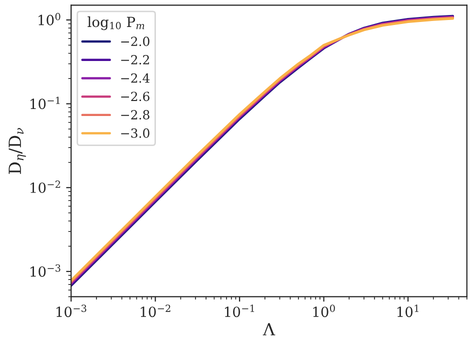 This screenshot has height=345, width=474. What do you see at coordinates (407, 311) in the screenshot?
I see `x-tick-label: 10$^{1}$` at bounding box center [407, 311].